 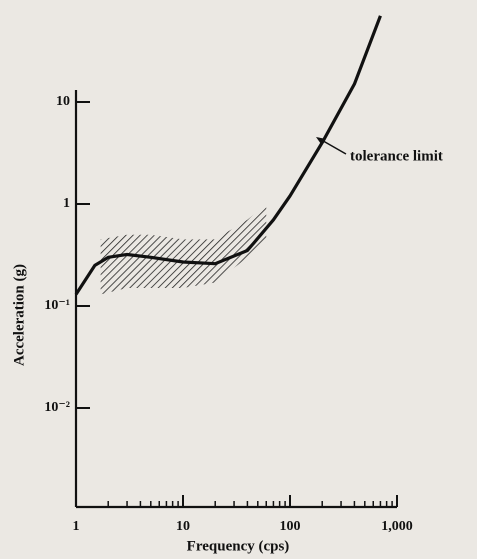 I want to click on y-tick-label: 10⁻¹, so click(x=57, y=305).